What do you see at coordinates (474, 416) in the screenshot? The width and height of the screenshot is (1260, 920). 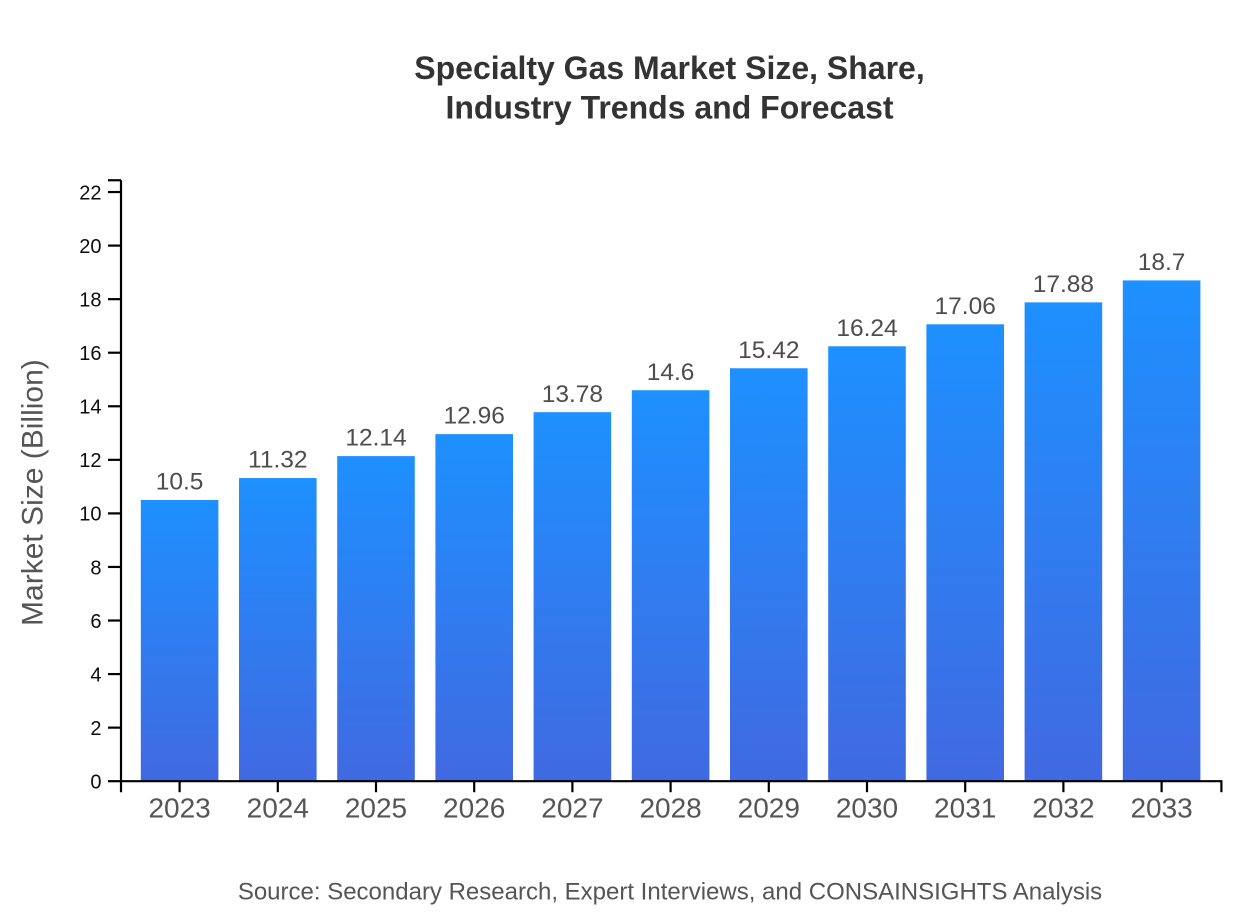 I see `svg-text: 12.96` at bounding box center [474, 416].